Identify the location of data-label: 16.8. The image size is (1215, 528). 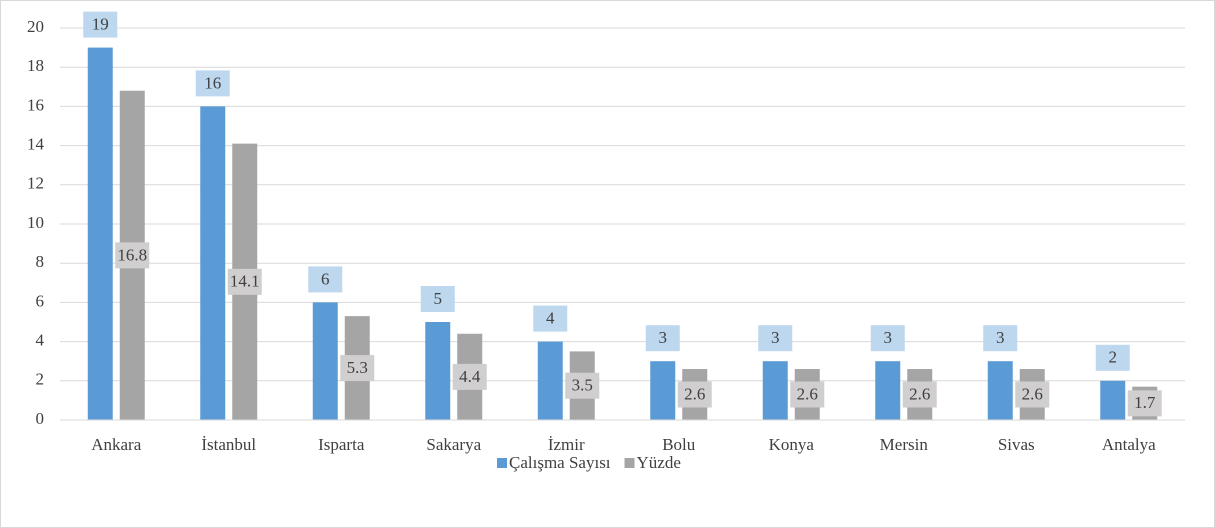
(132, 254).